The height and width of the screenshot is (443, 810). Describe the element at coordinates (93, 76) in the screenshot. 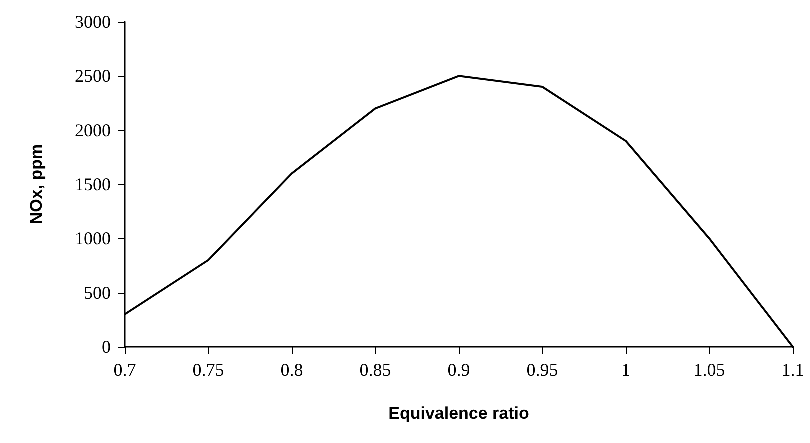

I see `y-tick-label: 2500` at that location.